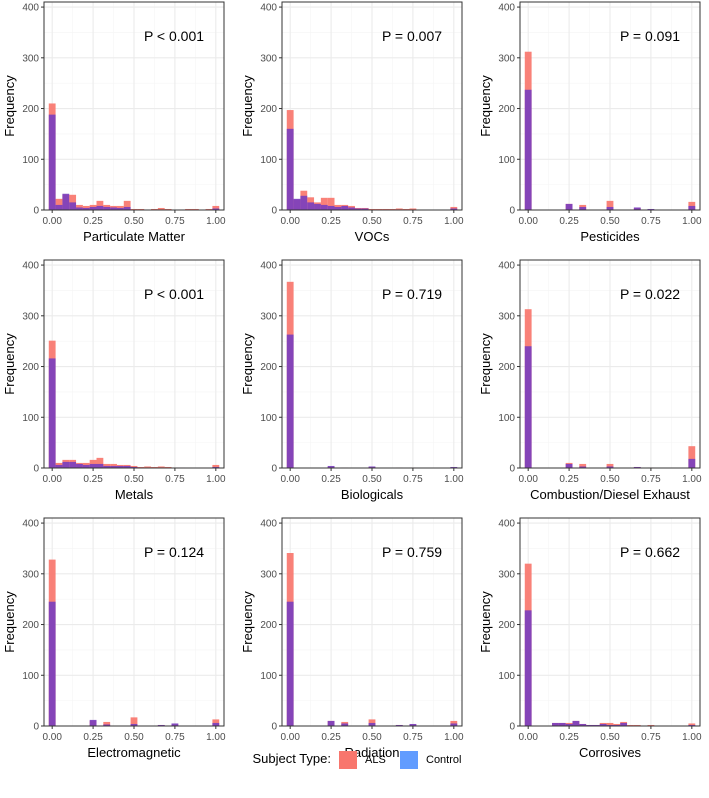  I want to click on p-value-label: P = 0.022, so click(650, 294).